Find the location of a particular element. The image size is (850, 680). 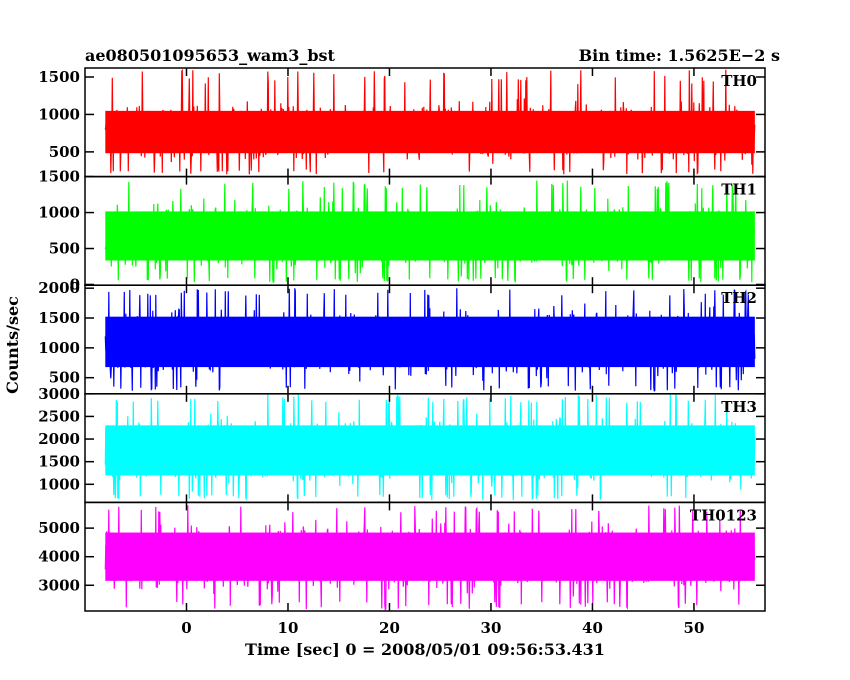

panel-th0123: 3000 4000 5000 TH0123 is located at coordinates (402, 556).